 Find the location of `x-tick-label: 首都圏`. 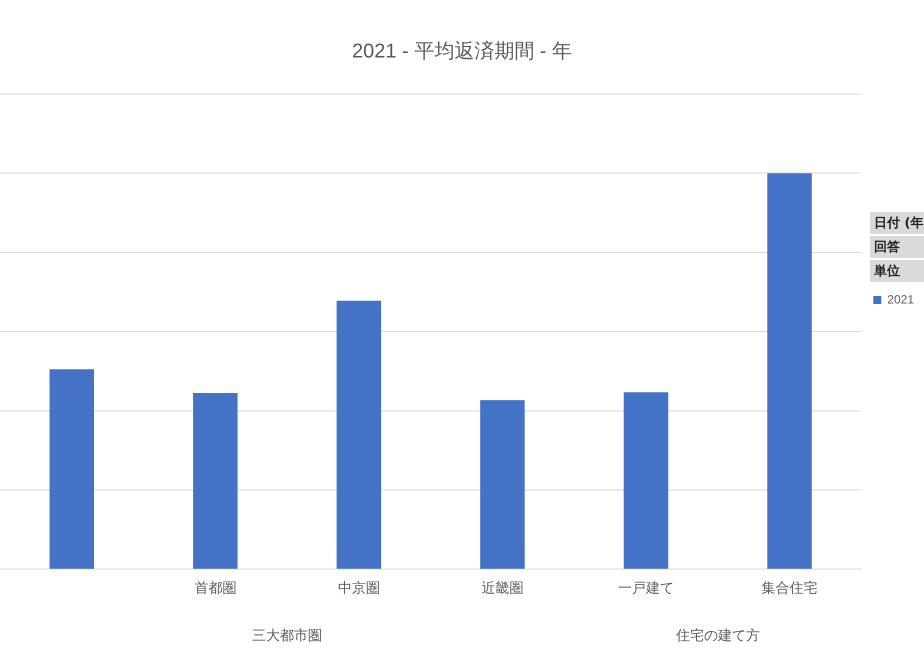

x-tick-label: 首都圏 is located at coordinates (215, 587).